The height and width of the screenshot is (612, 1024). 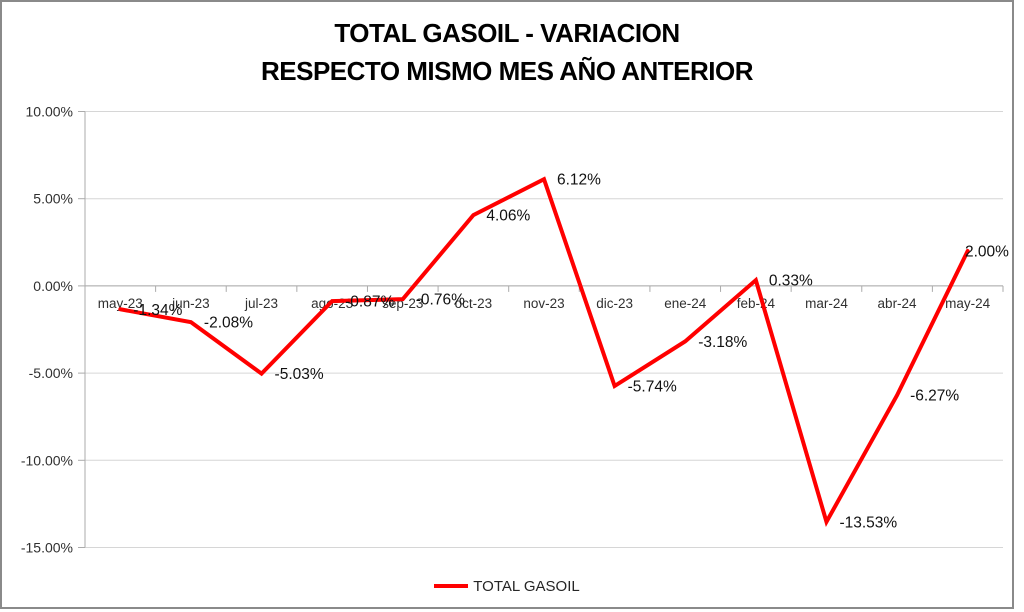 What do you see at coordinates (614, 303) in the screenshot?
I see `x-axis-label: dic-23` at bounding box center [614, 303].